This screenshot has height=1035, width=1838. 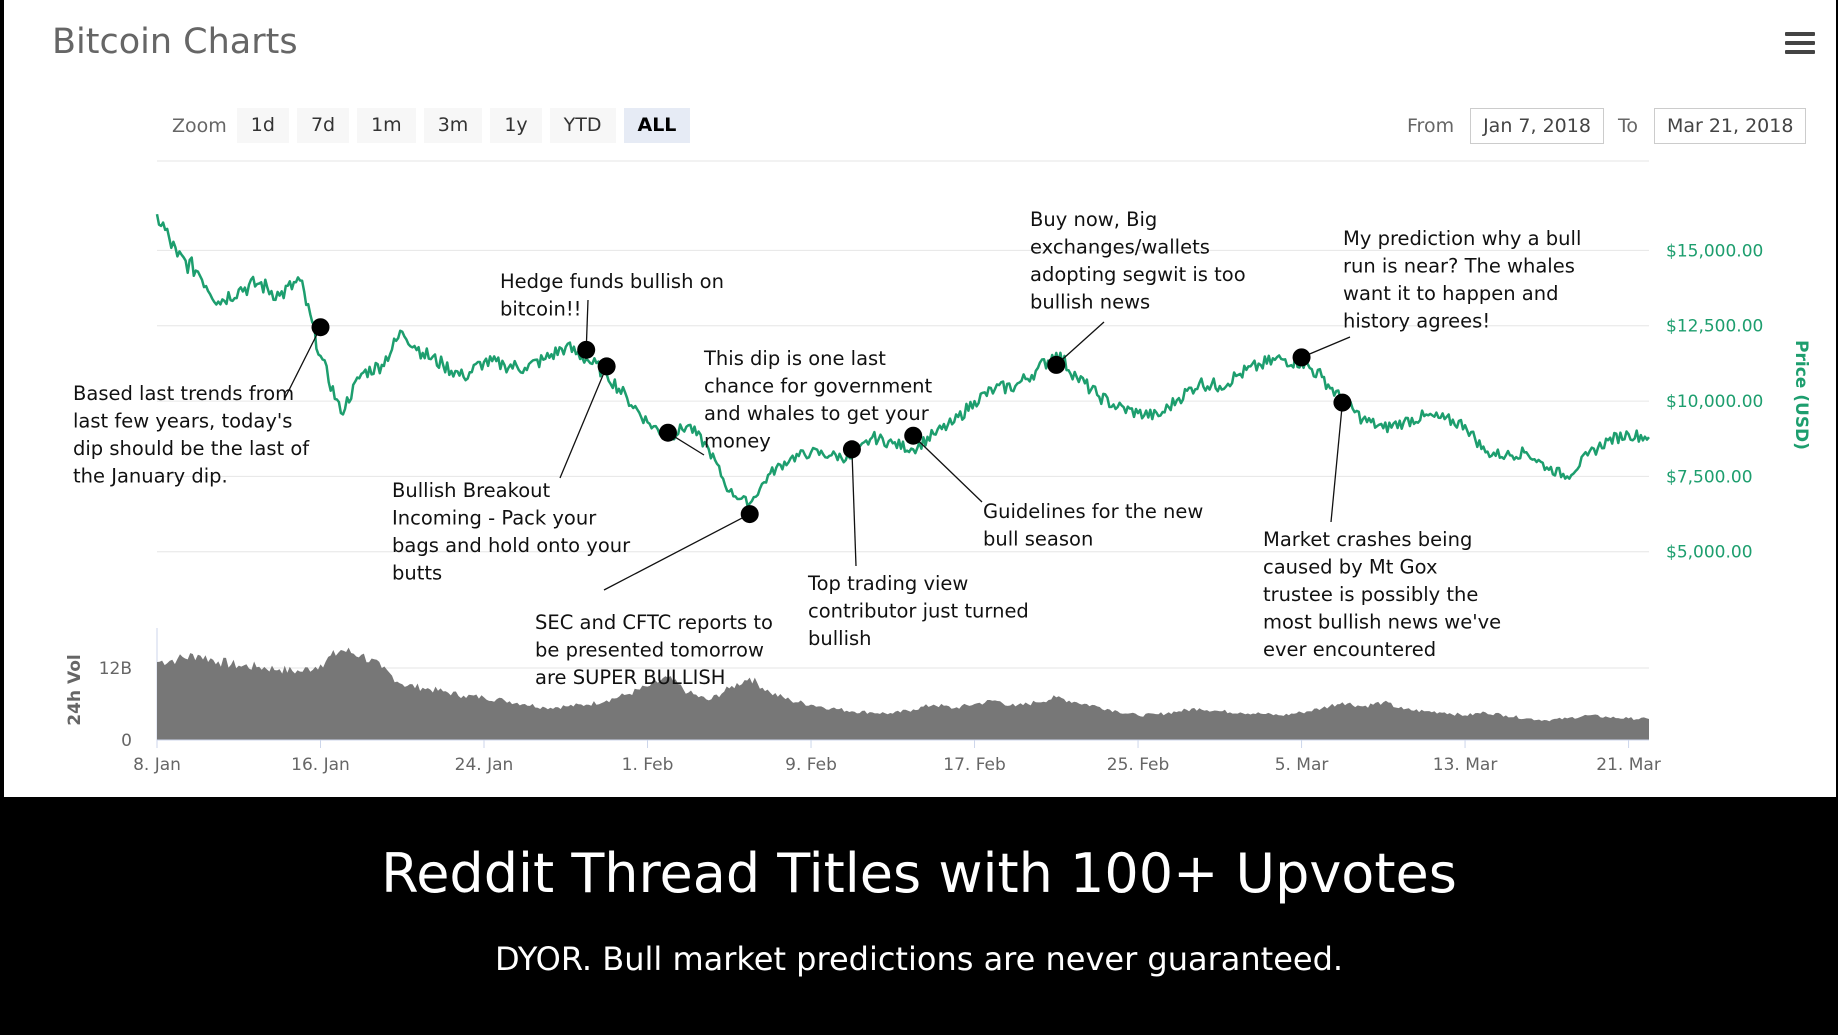 What do you see at coordinates (649, 650) in the screenshot?
I see `annotation-text: be presented tomorrow` at bounding box center [649, 650].